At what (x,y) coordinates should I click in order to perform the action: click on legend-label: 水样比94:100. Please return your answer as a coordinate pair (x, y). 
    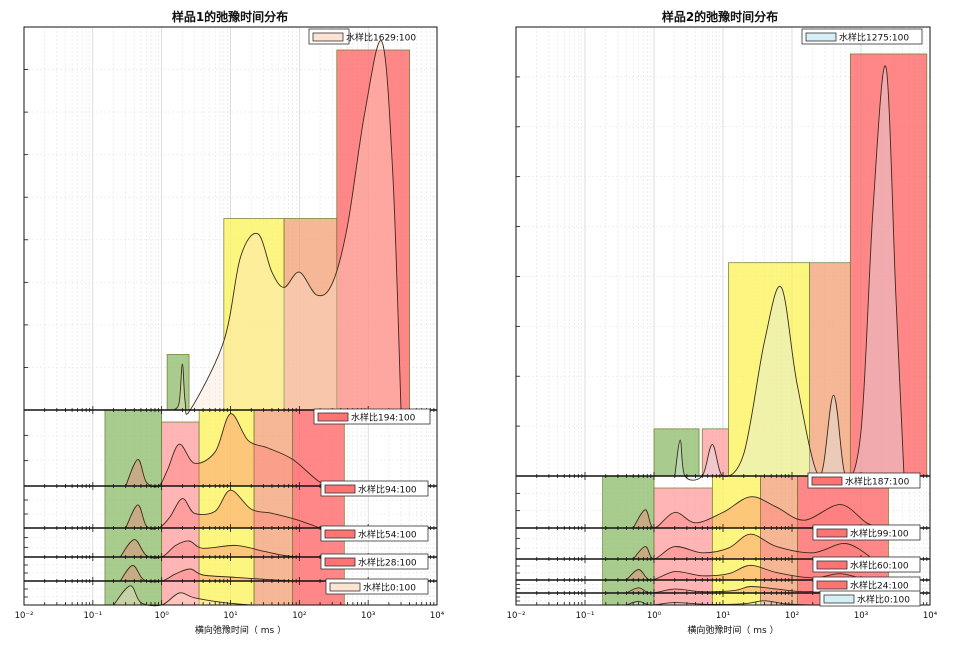
    Looking at the image, I should click on (387, 490).